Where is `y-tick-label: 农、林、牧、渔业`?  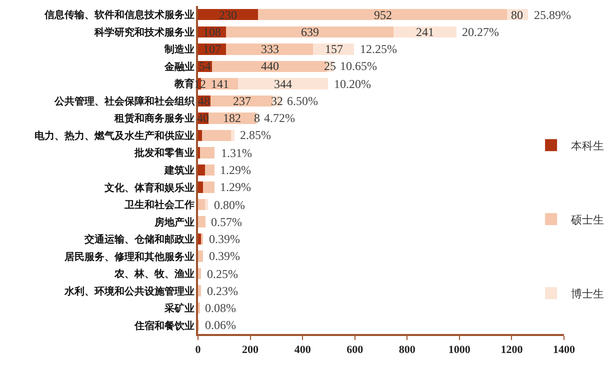 y-tick-label: 农、林、牧、渔业 is located at coordinates (153, 274).